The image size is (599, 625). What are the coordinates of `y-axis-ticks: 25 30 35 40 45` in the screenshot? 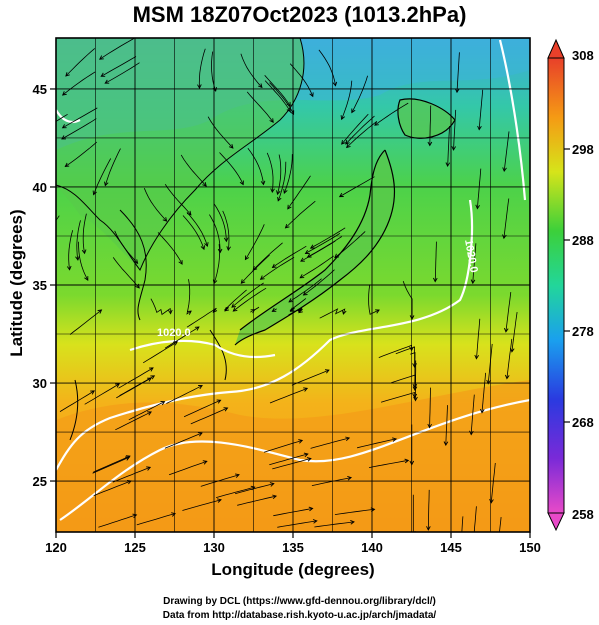 It's located at (44, 285).